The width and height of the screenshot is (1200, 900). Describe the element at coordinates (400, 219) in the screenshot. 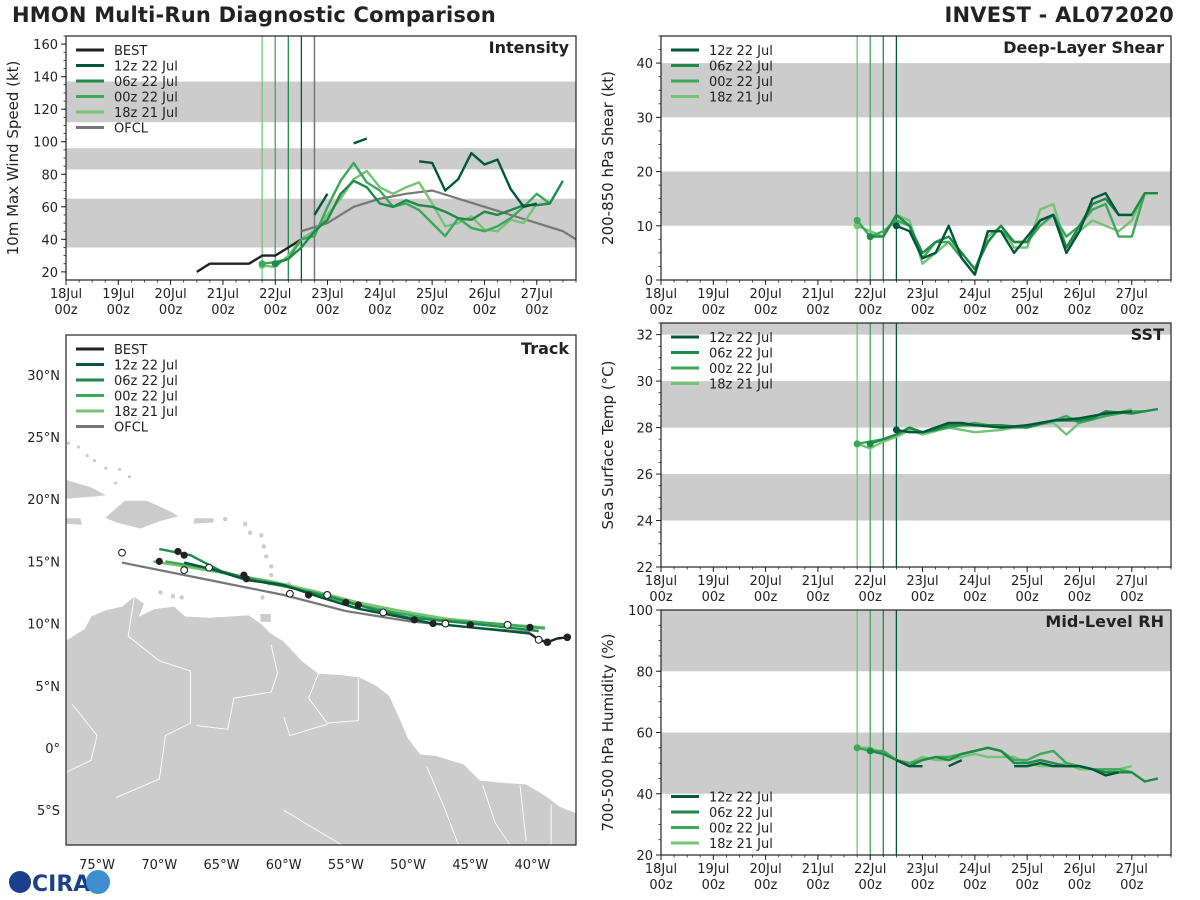

I see `intensity-series-18z-21-jul` at that location.